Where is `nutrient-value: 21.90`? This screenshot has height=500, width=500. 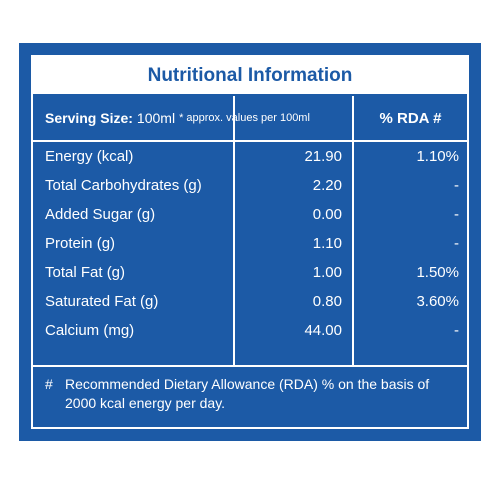 nutrient-value: 21.90 is located at coordinates (323, 156).